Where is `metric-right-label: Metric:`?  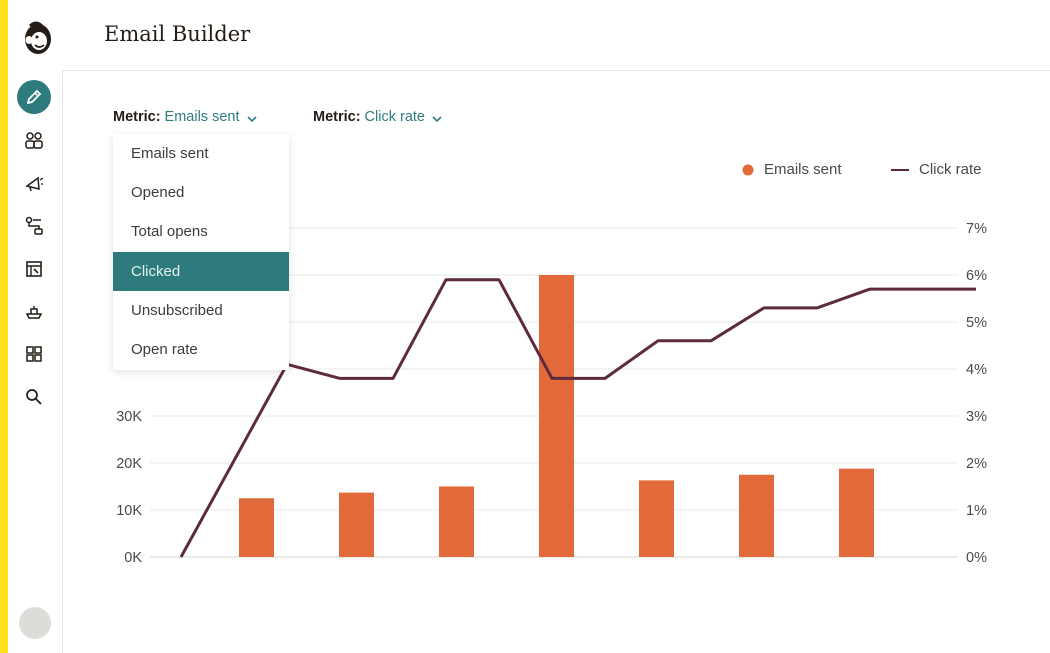 metric-right-label: Metric: is located at coordinates (337, 117).